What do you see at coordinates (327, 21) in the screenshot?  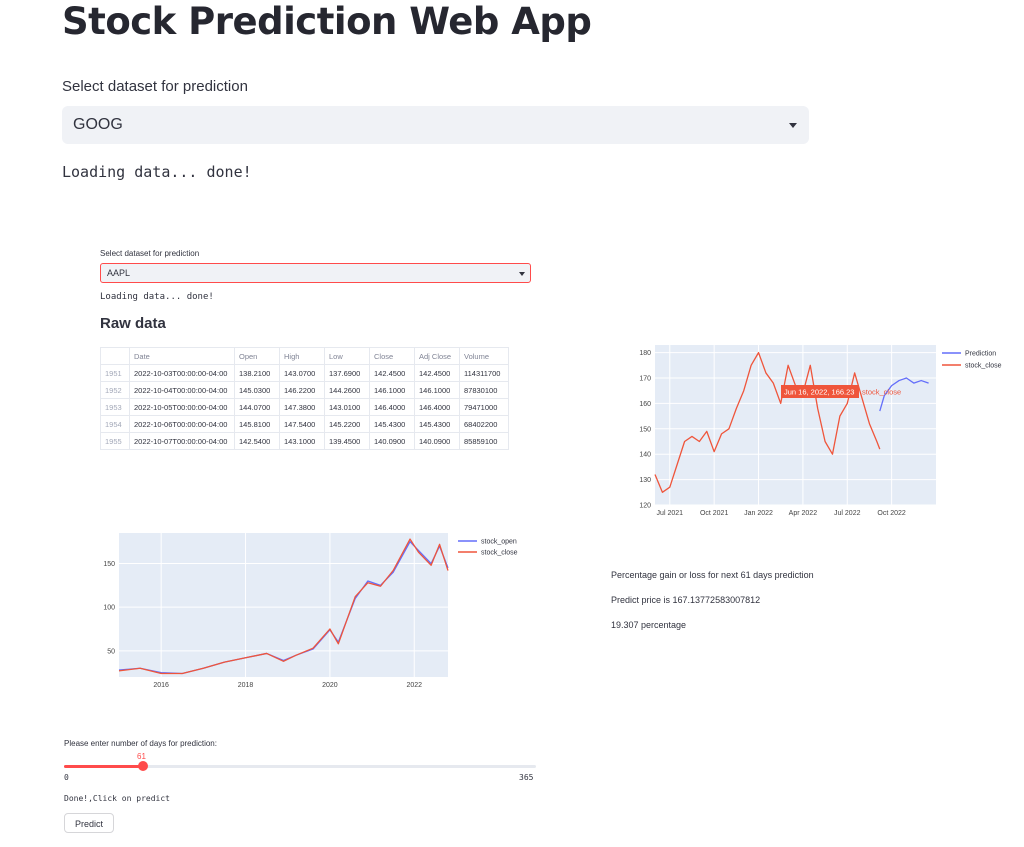 I see `page-title: Stock Prediction Web App` at bounding box center [327, 21].